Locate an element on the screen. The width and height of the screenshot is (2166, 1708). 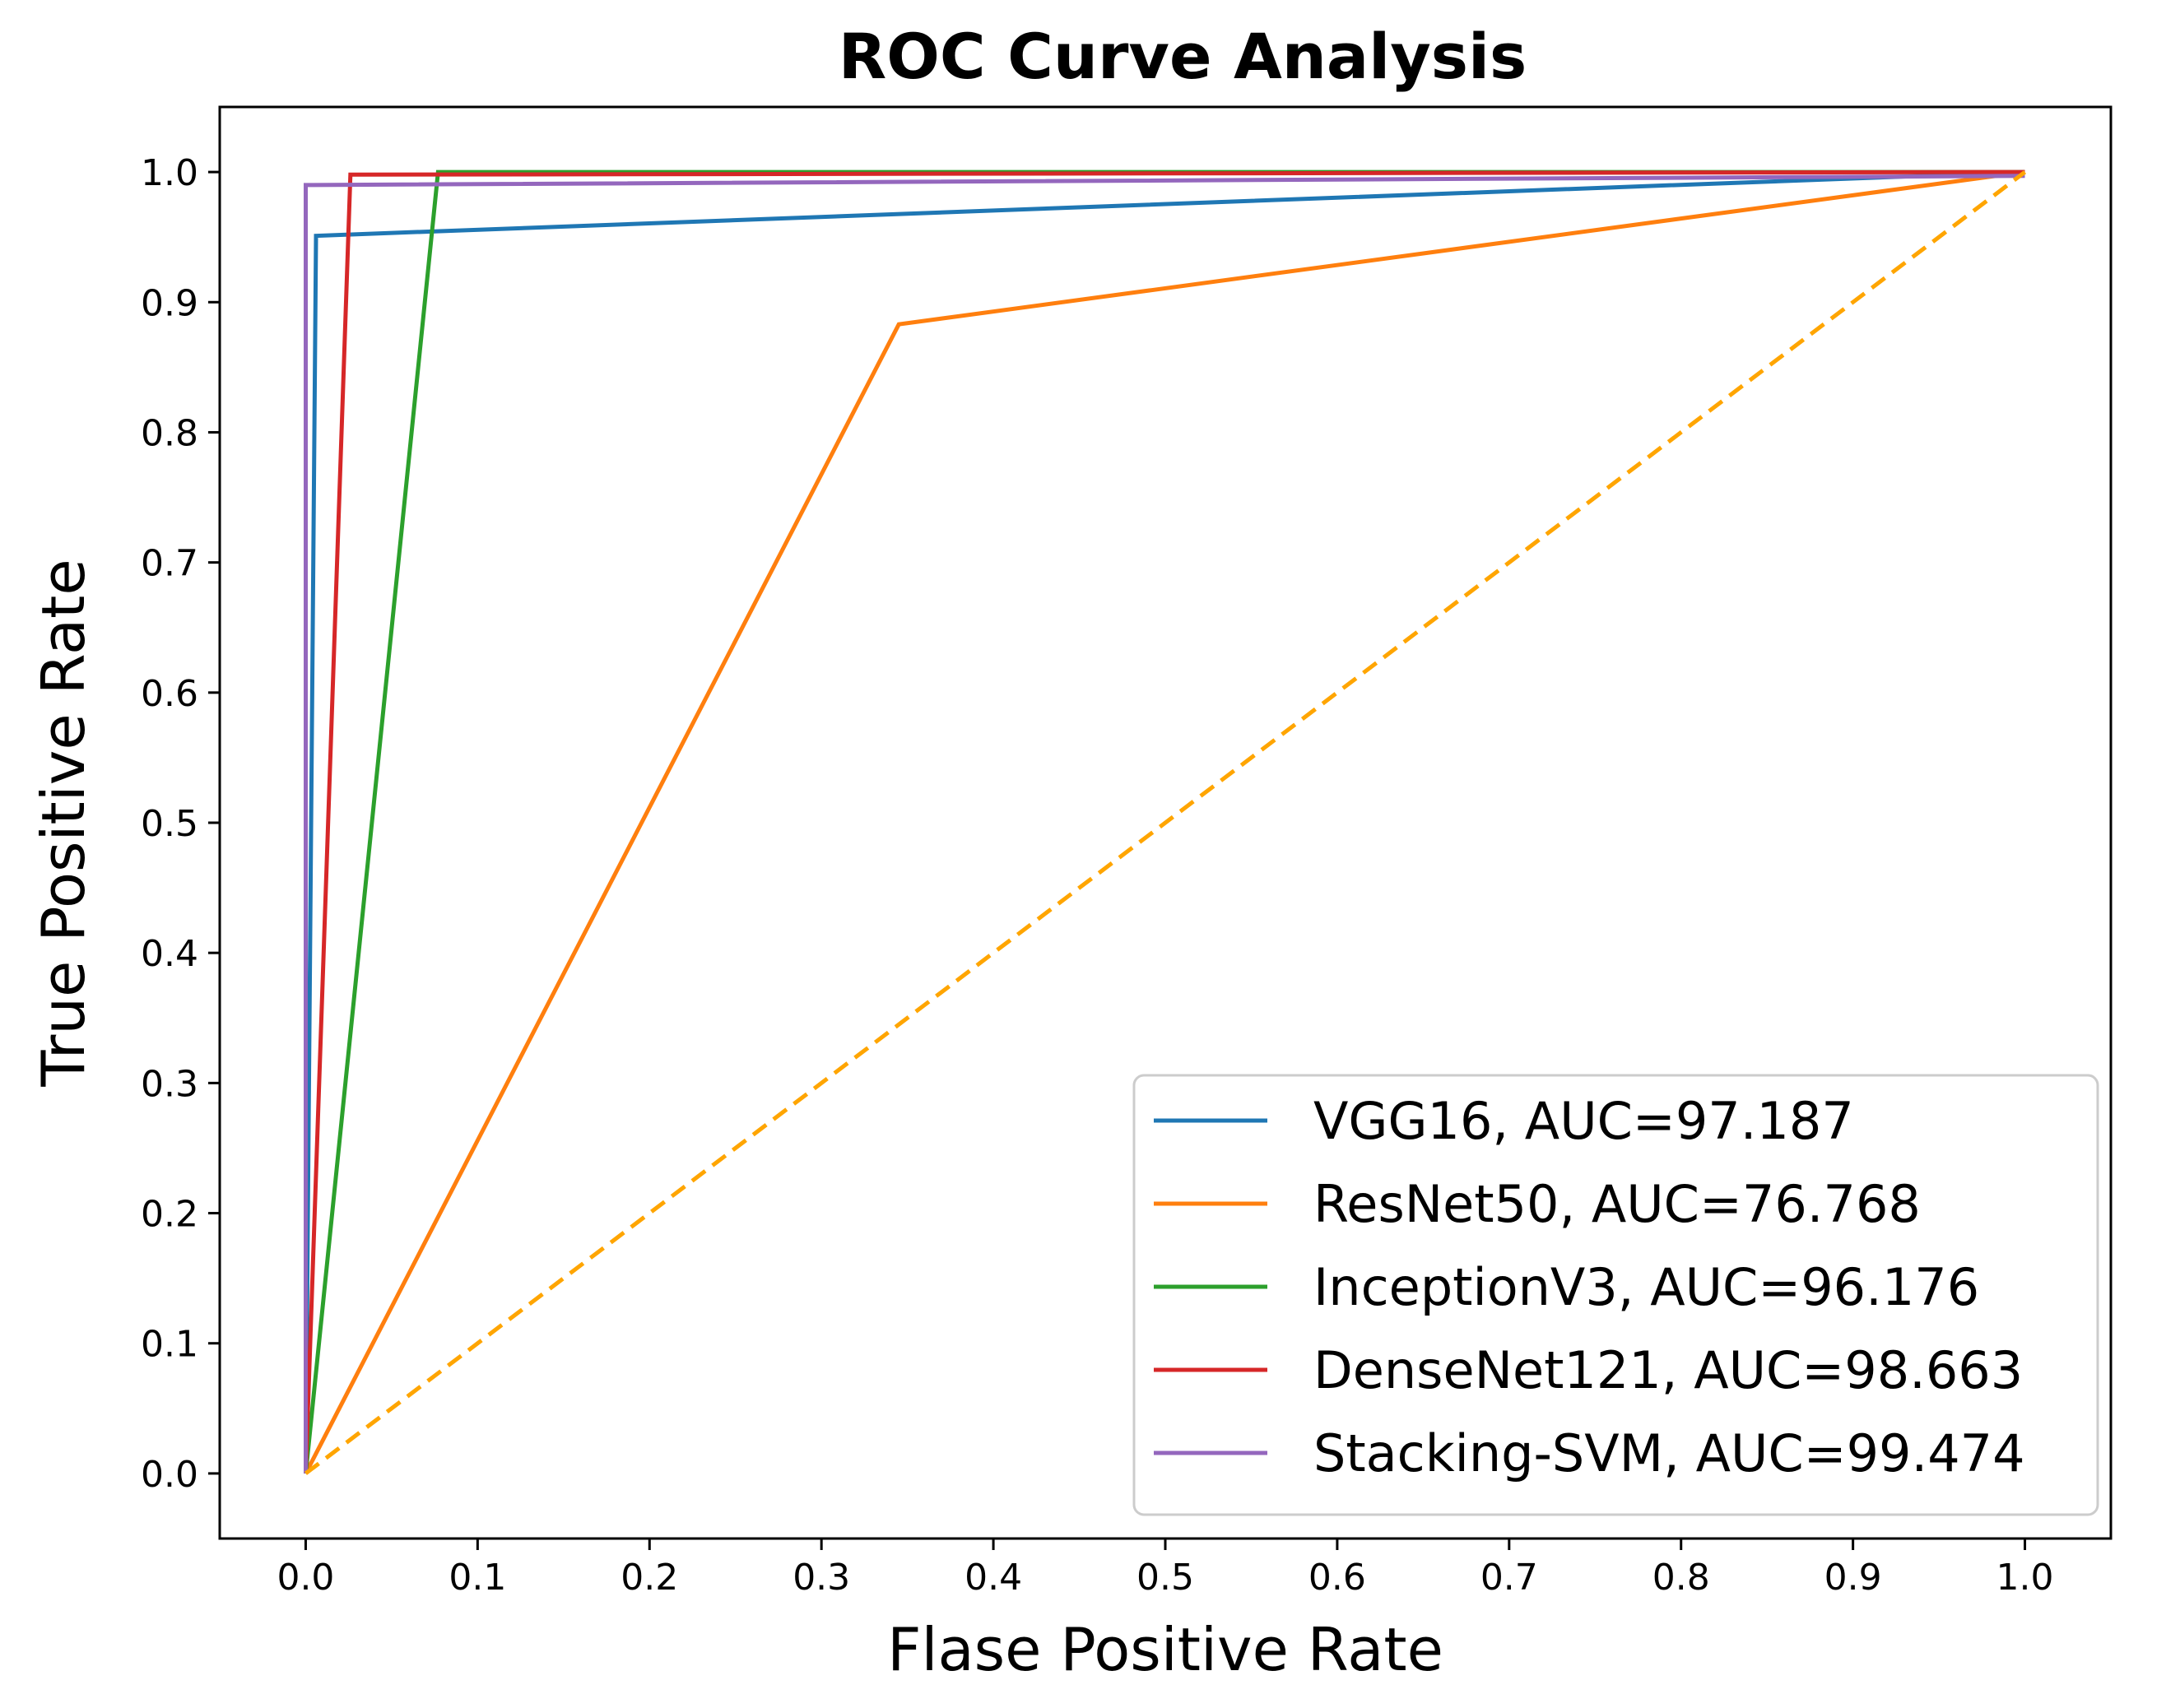
y-tick-label: 0.2 is located at coordinates (169, 1215).